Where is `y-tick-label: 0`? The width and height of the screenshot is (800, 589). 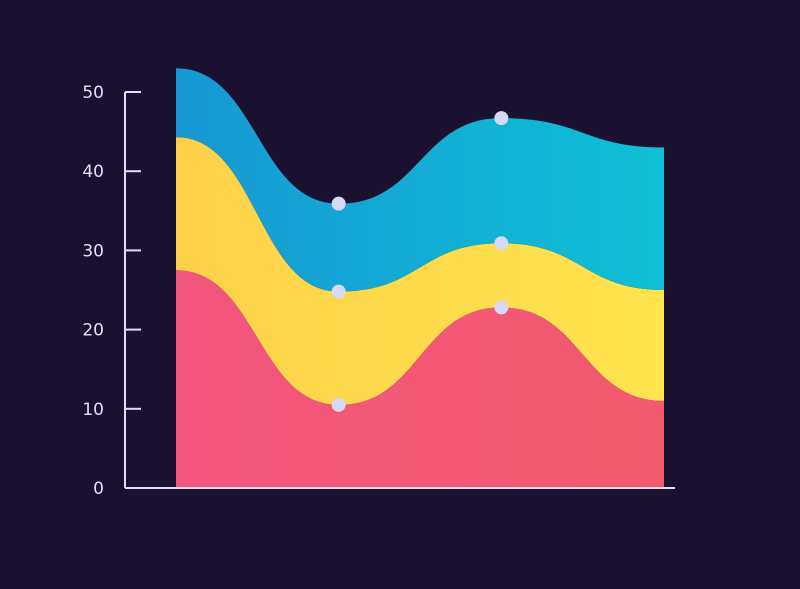
y-tick-label: 0 is located at coordinates (98, 489).